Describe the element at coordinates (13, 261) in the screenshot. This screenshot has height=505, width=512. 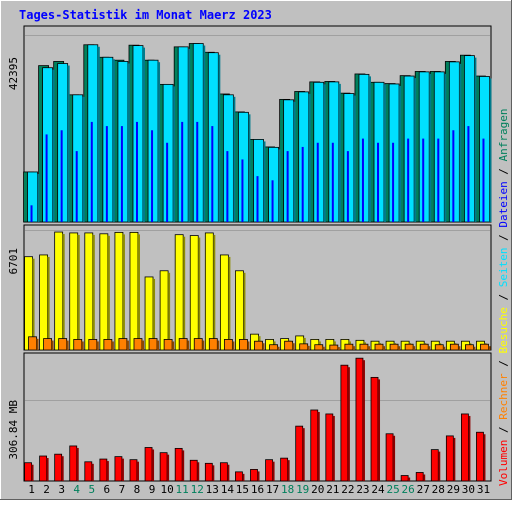
I see `y-tick-label: 6701` at that location.